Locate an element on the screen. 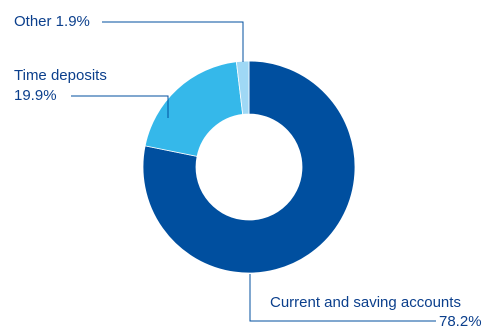  slice-other is located at coordinates (242, 87).